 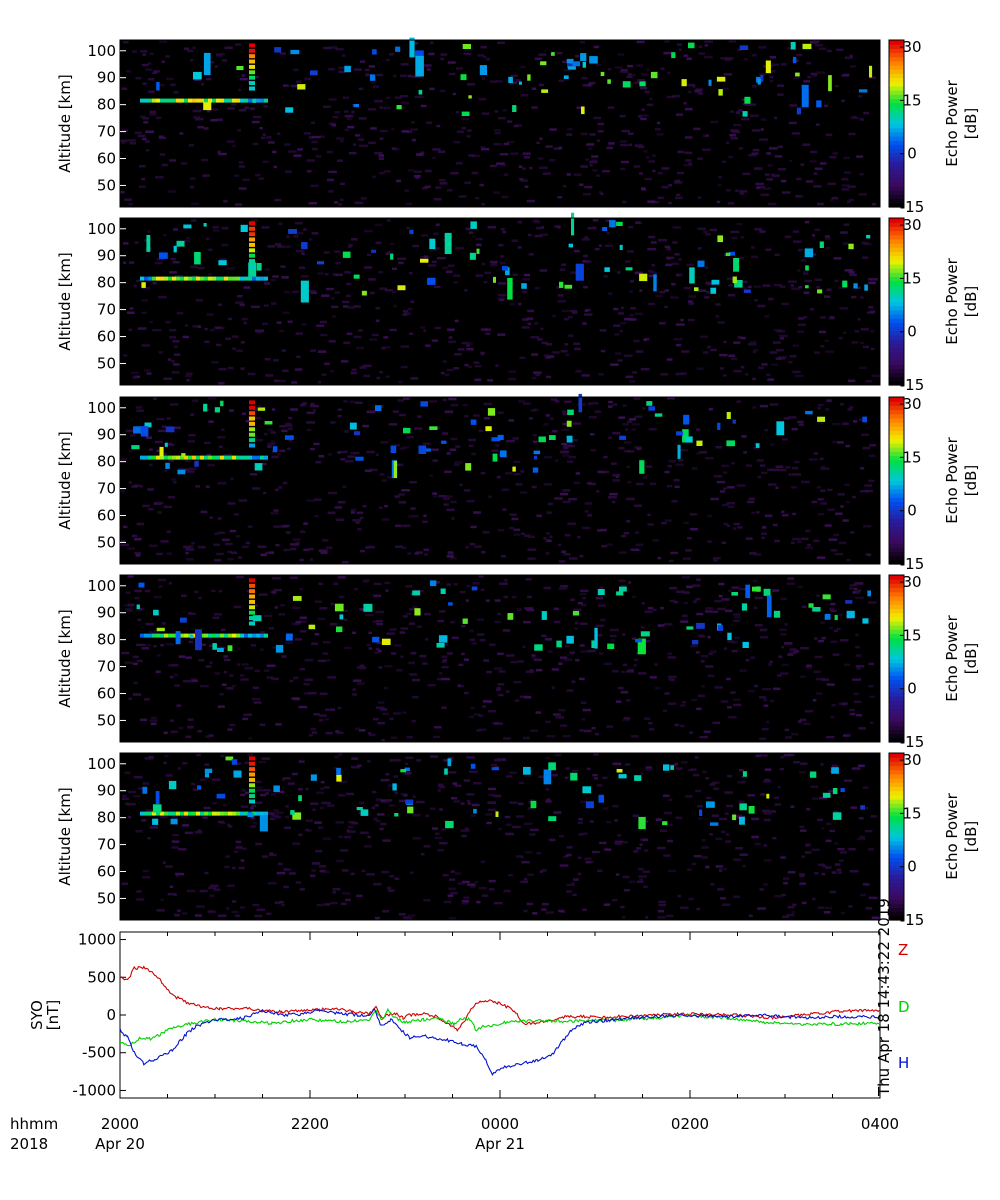 I want to click on panel-frame, so click(x=500, y=480).